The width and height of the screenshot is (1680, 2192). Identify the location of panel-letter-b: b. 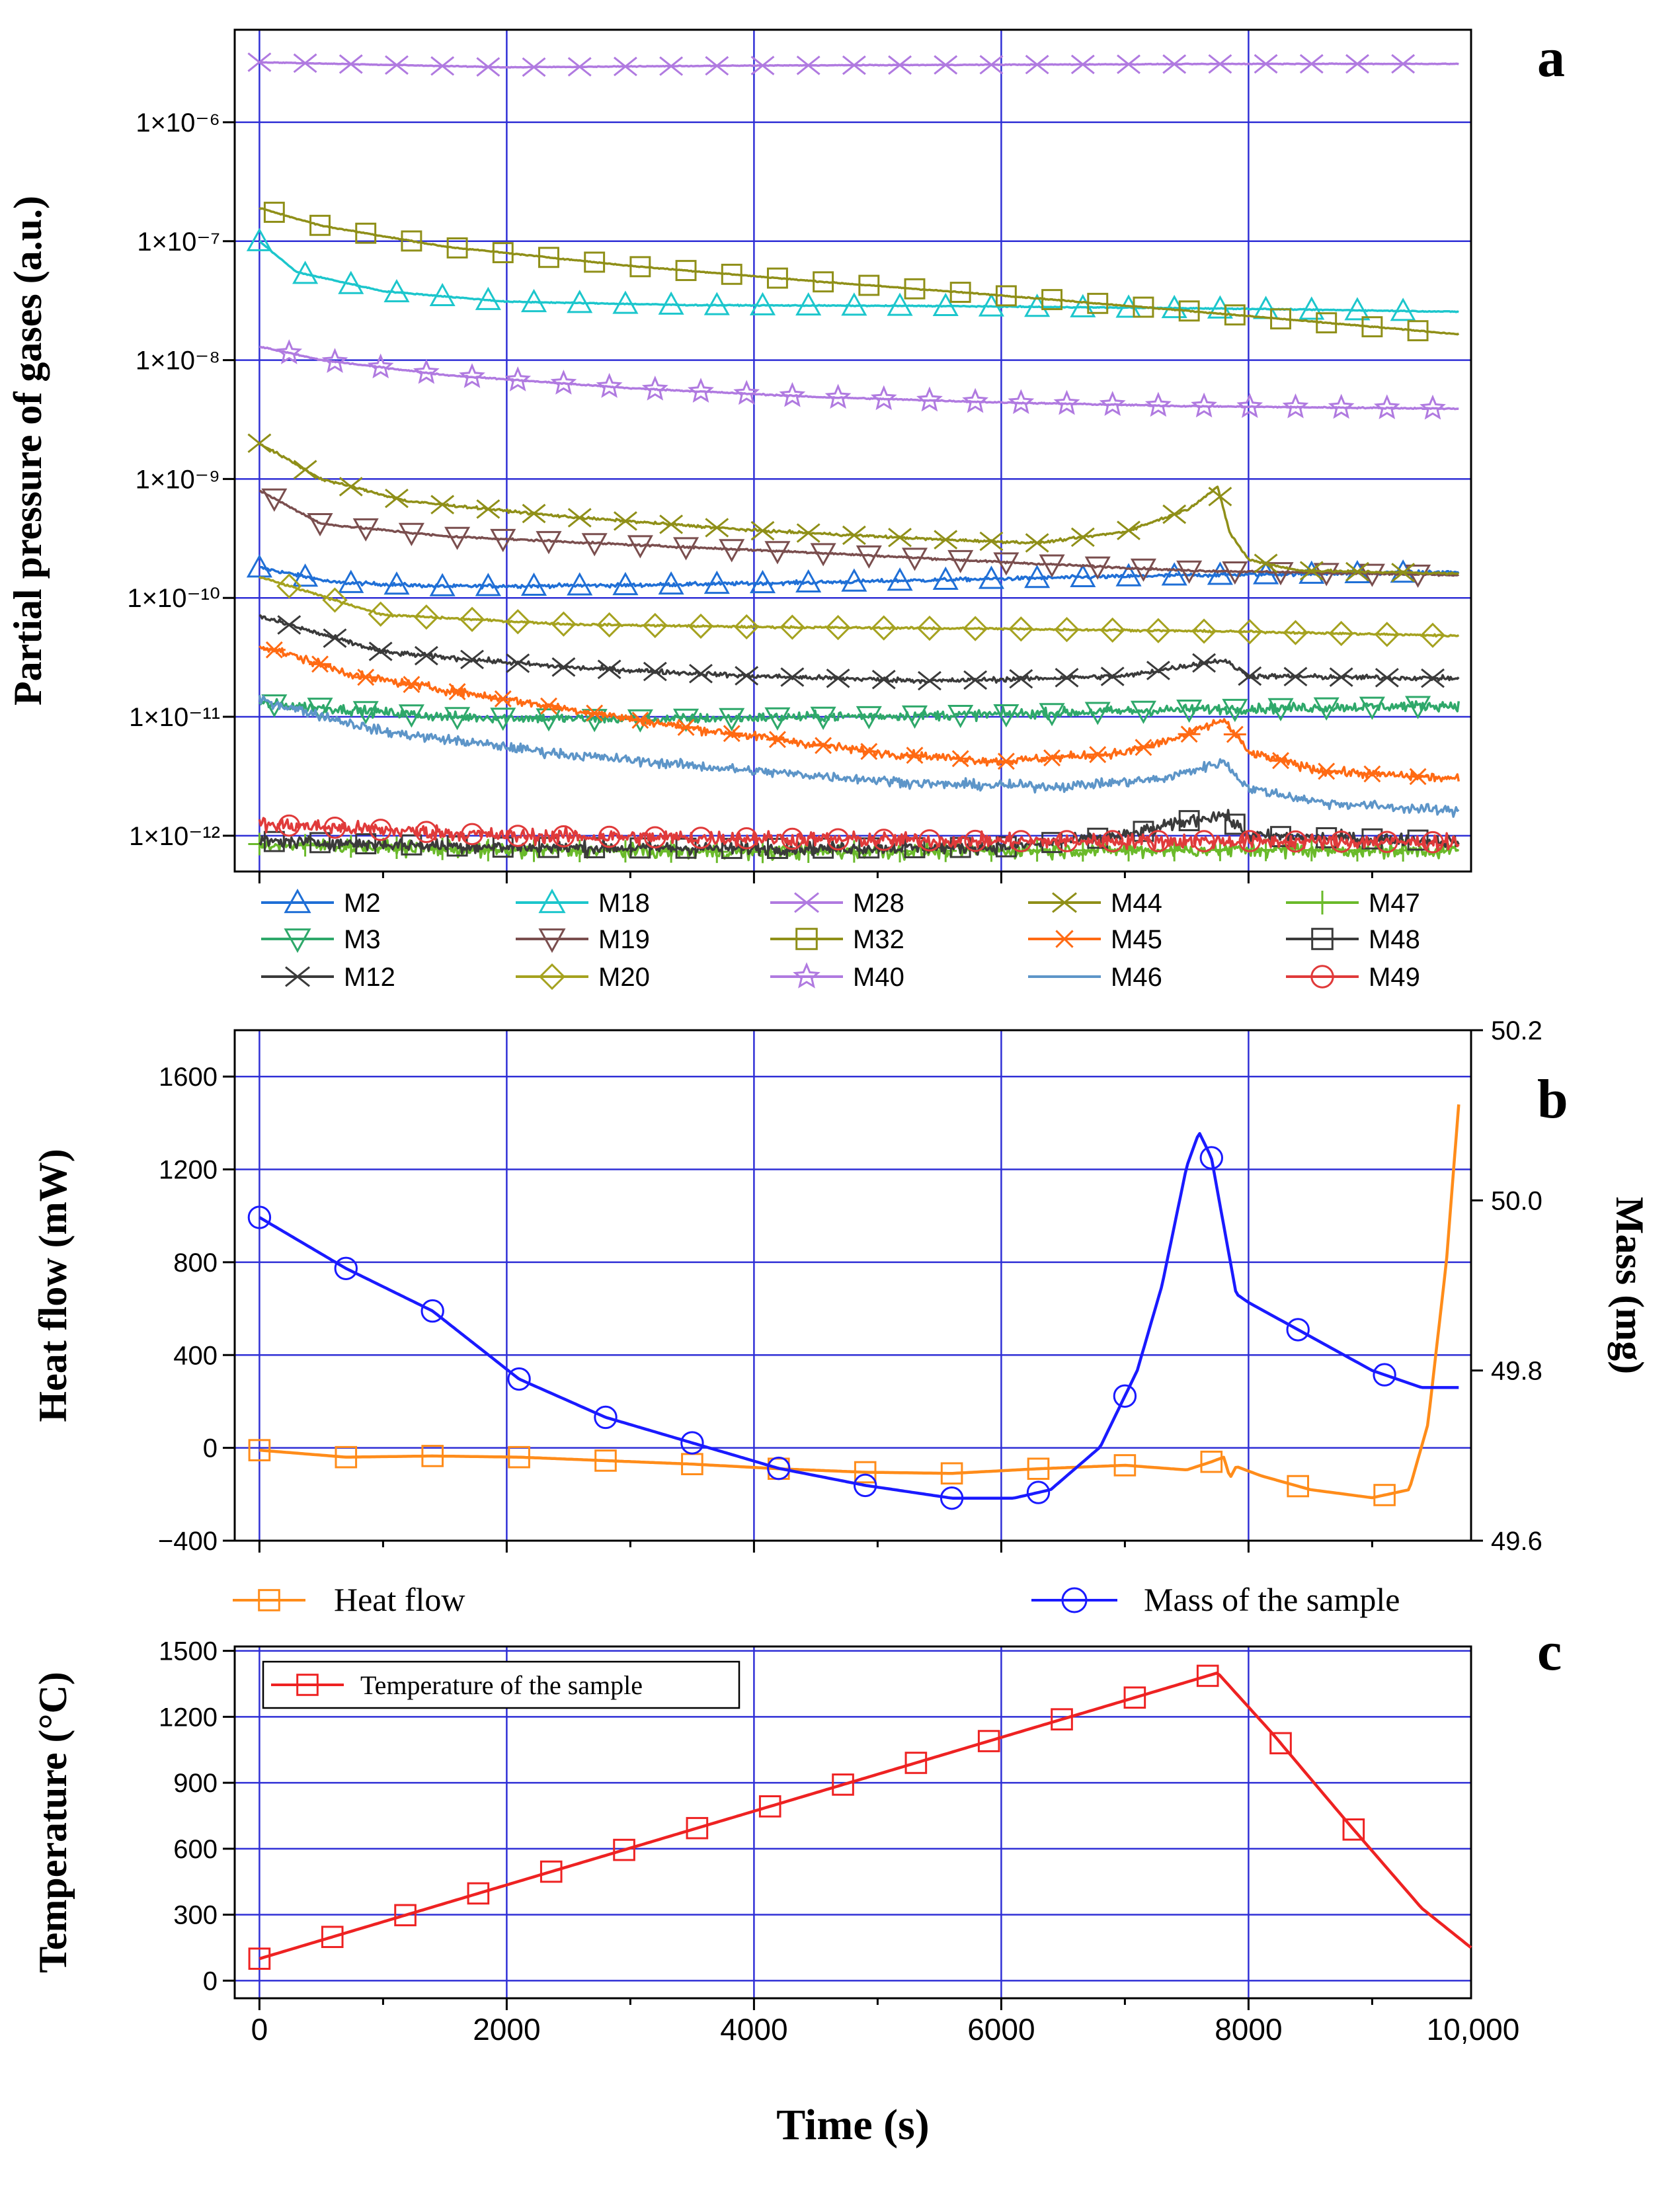
(1552, 1099).